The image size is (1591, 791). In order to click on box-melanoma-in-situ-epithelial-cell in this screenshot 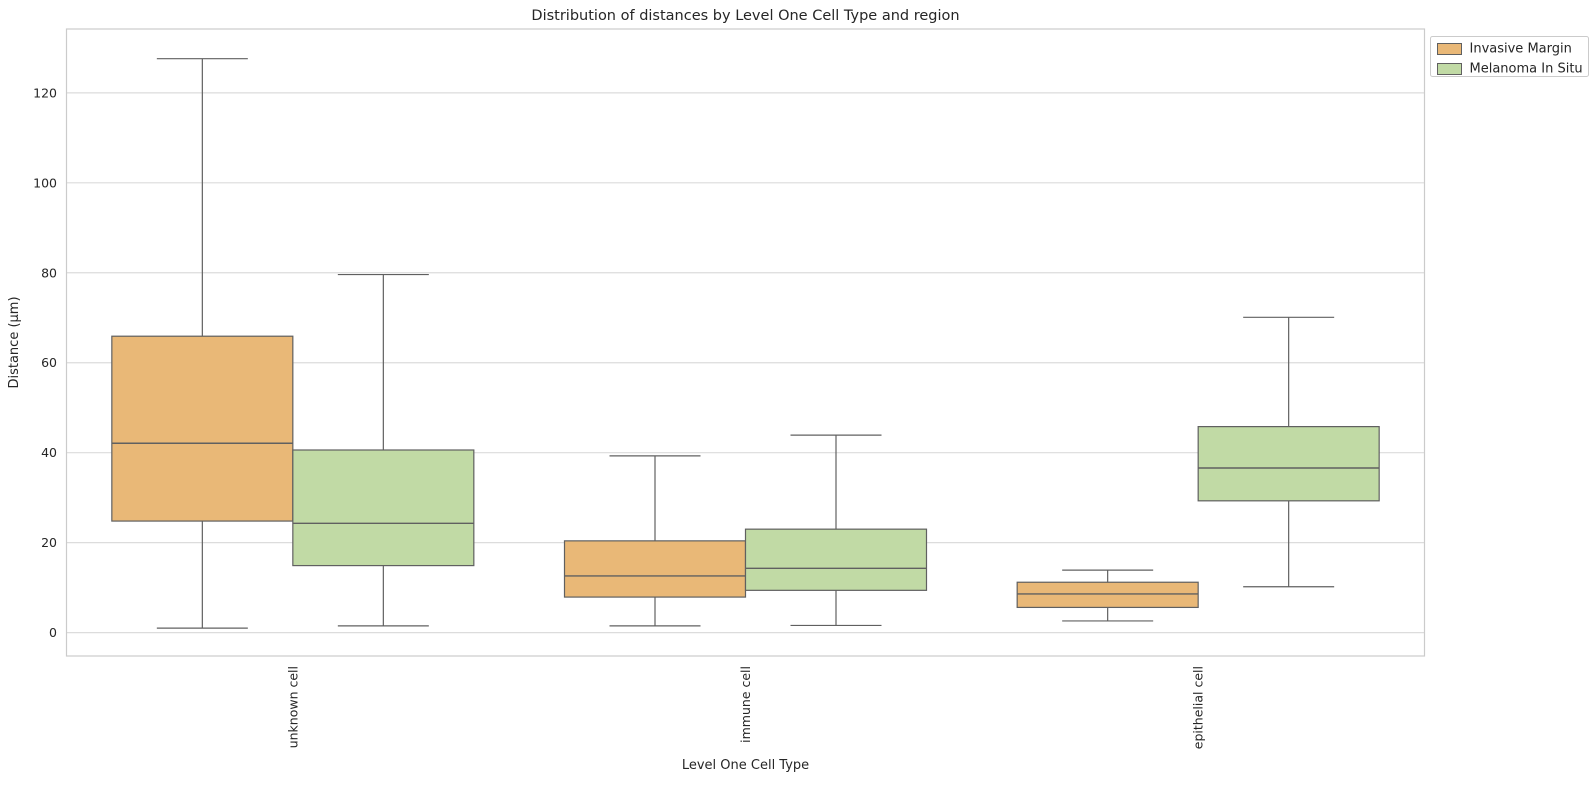, I will do `click(1288, 464)`.